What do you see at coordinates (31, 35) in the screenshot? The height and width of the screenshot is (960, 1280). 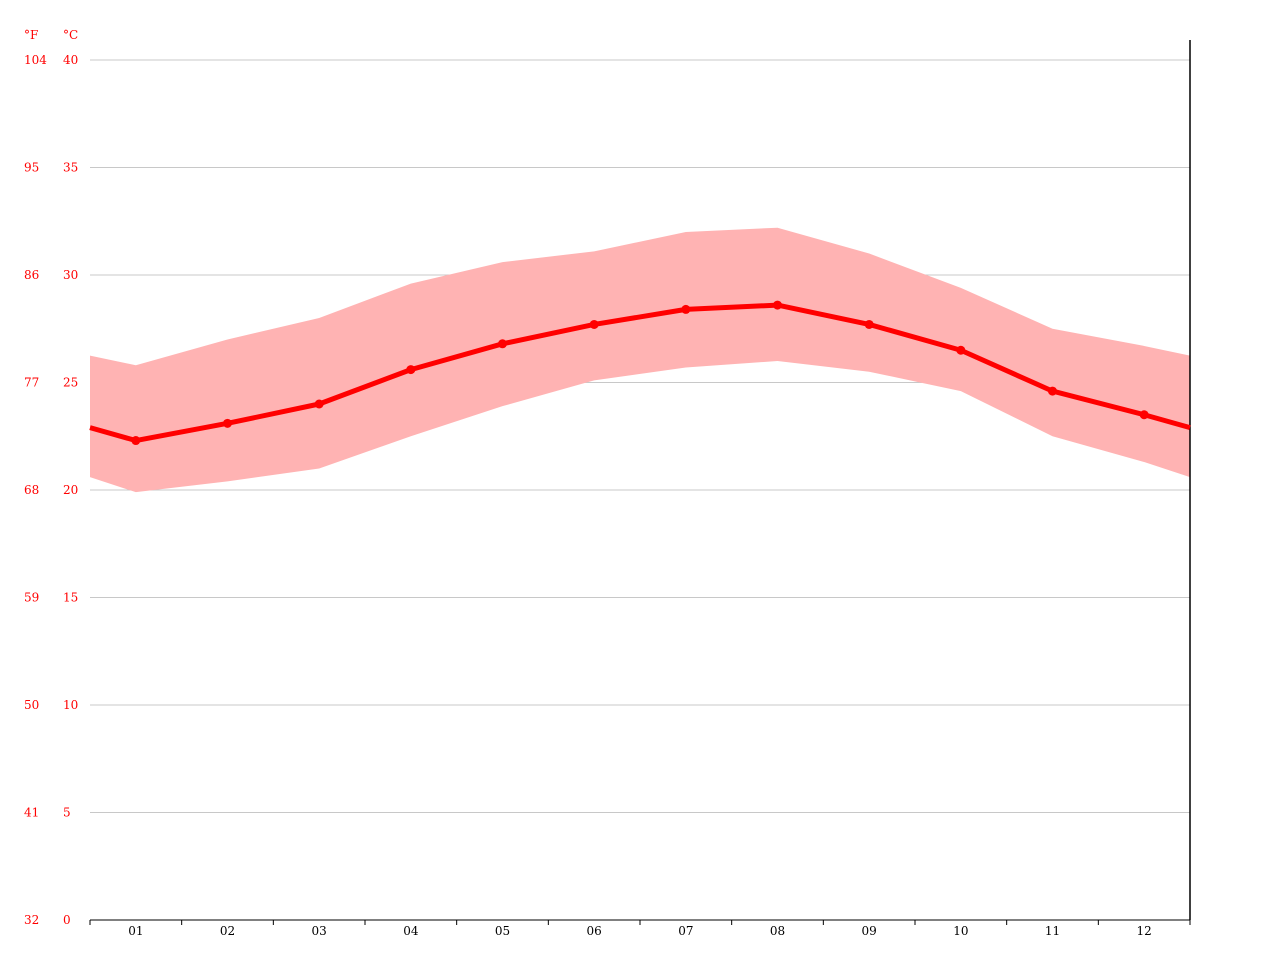 I see `fahrenheit-unit-label: °F` at bounding box center [31, 35].